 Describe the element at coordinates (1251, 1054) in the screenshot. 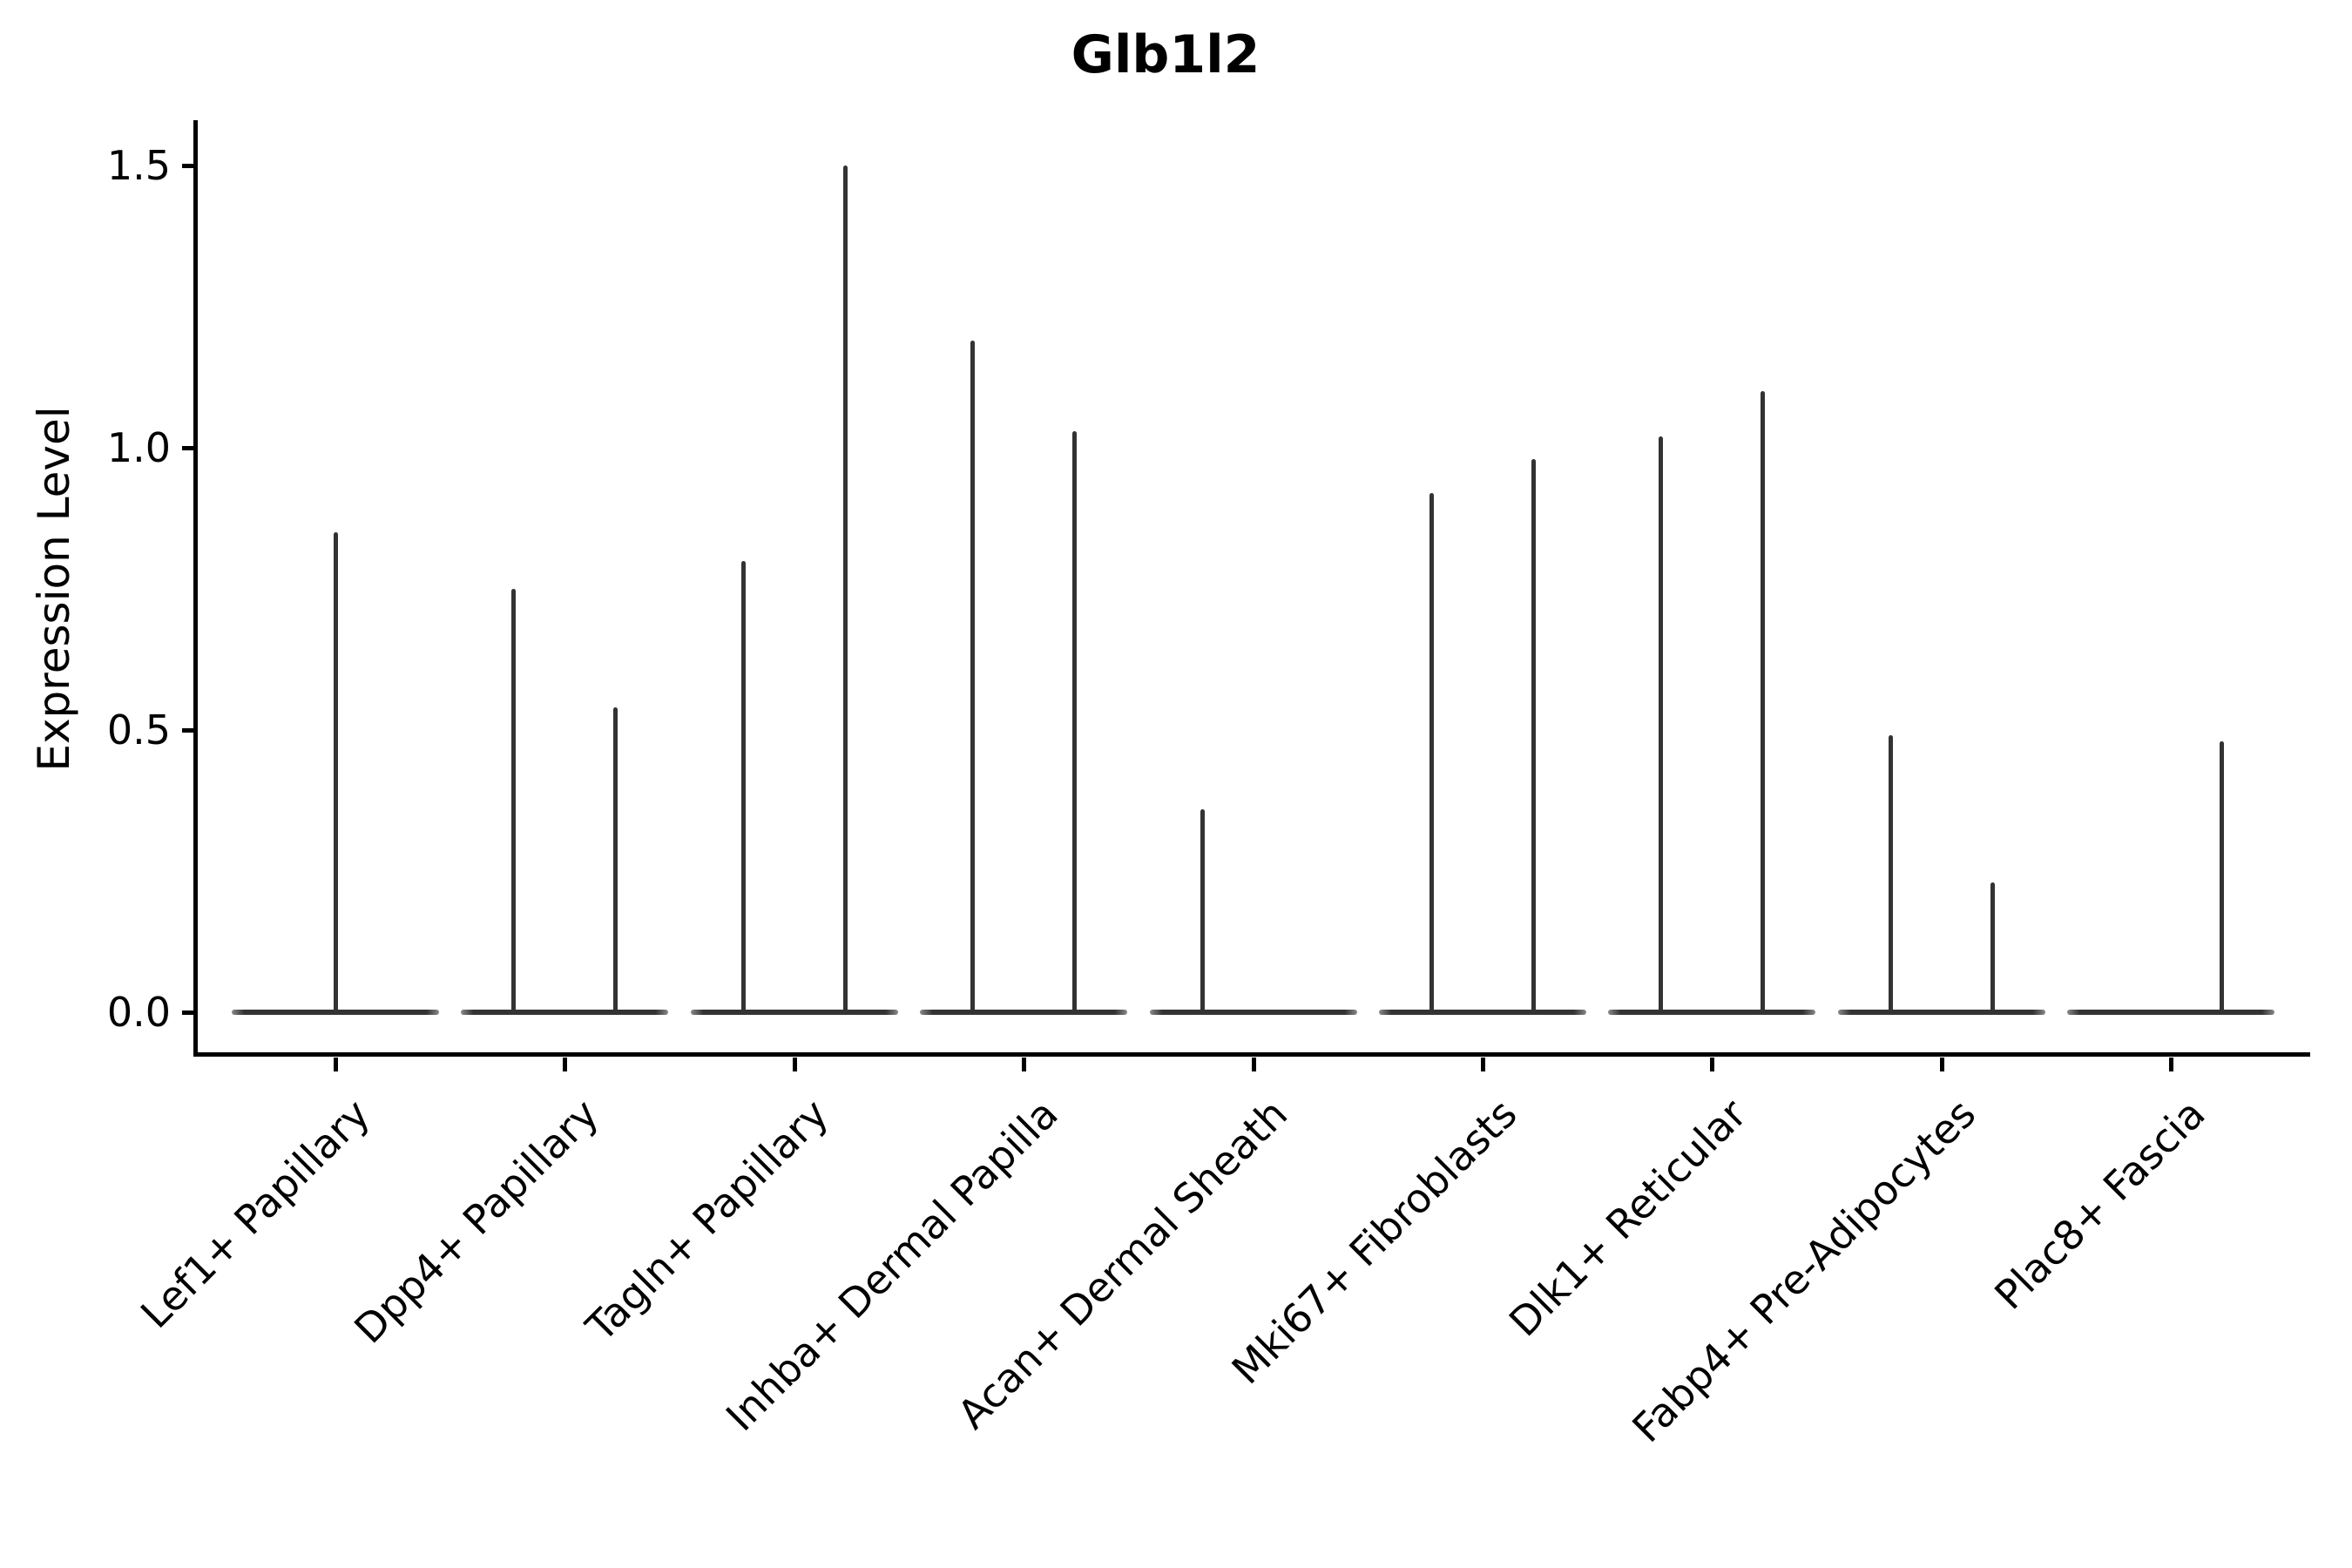

I see `x-axis-spine` at that location.